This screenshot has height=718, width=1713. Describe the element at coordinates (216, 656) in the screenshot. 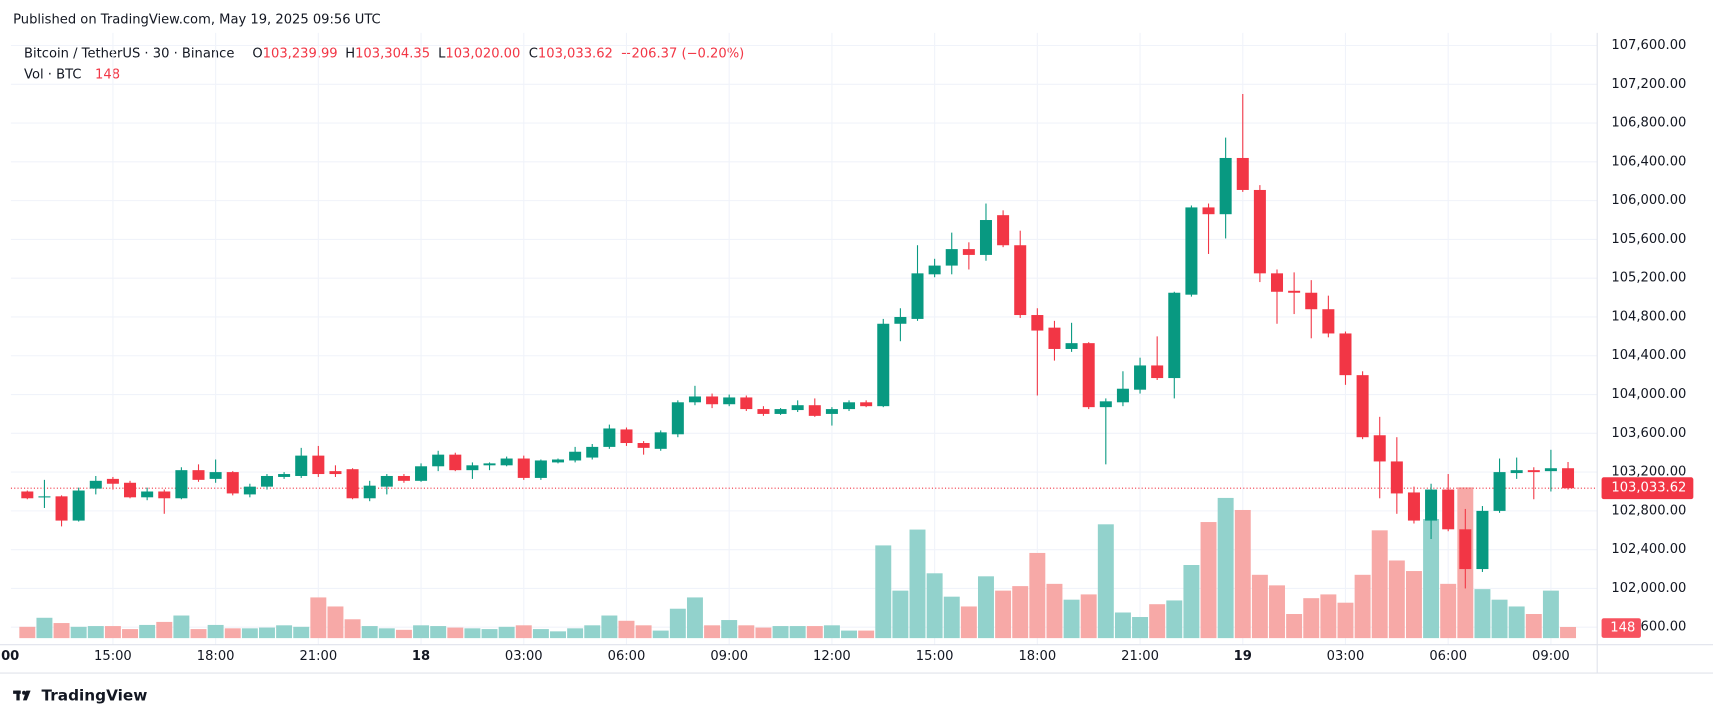

I see `x-tick-label: 18:00` at that location.